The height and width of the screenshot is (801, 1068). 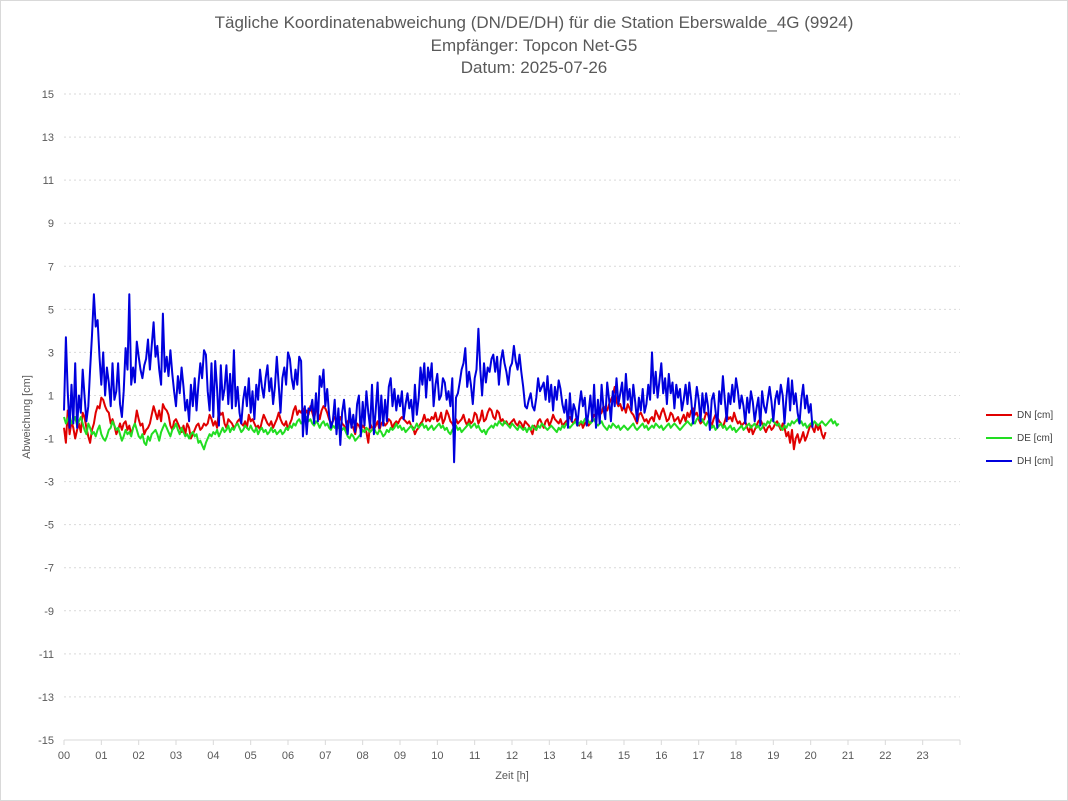 I want to click on x-tick-label: 08, so click(x=363, y=756).